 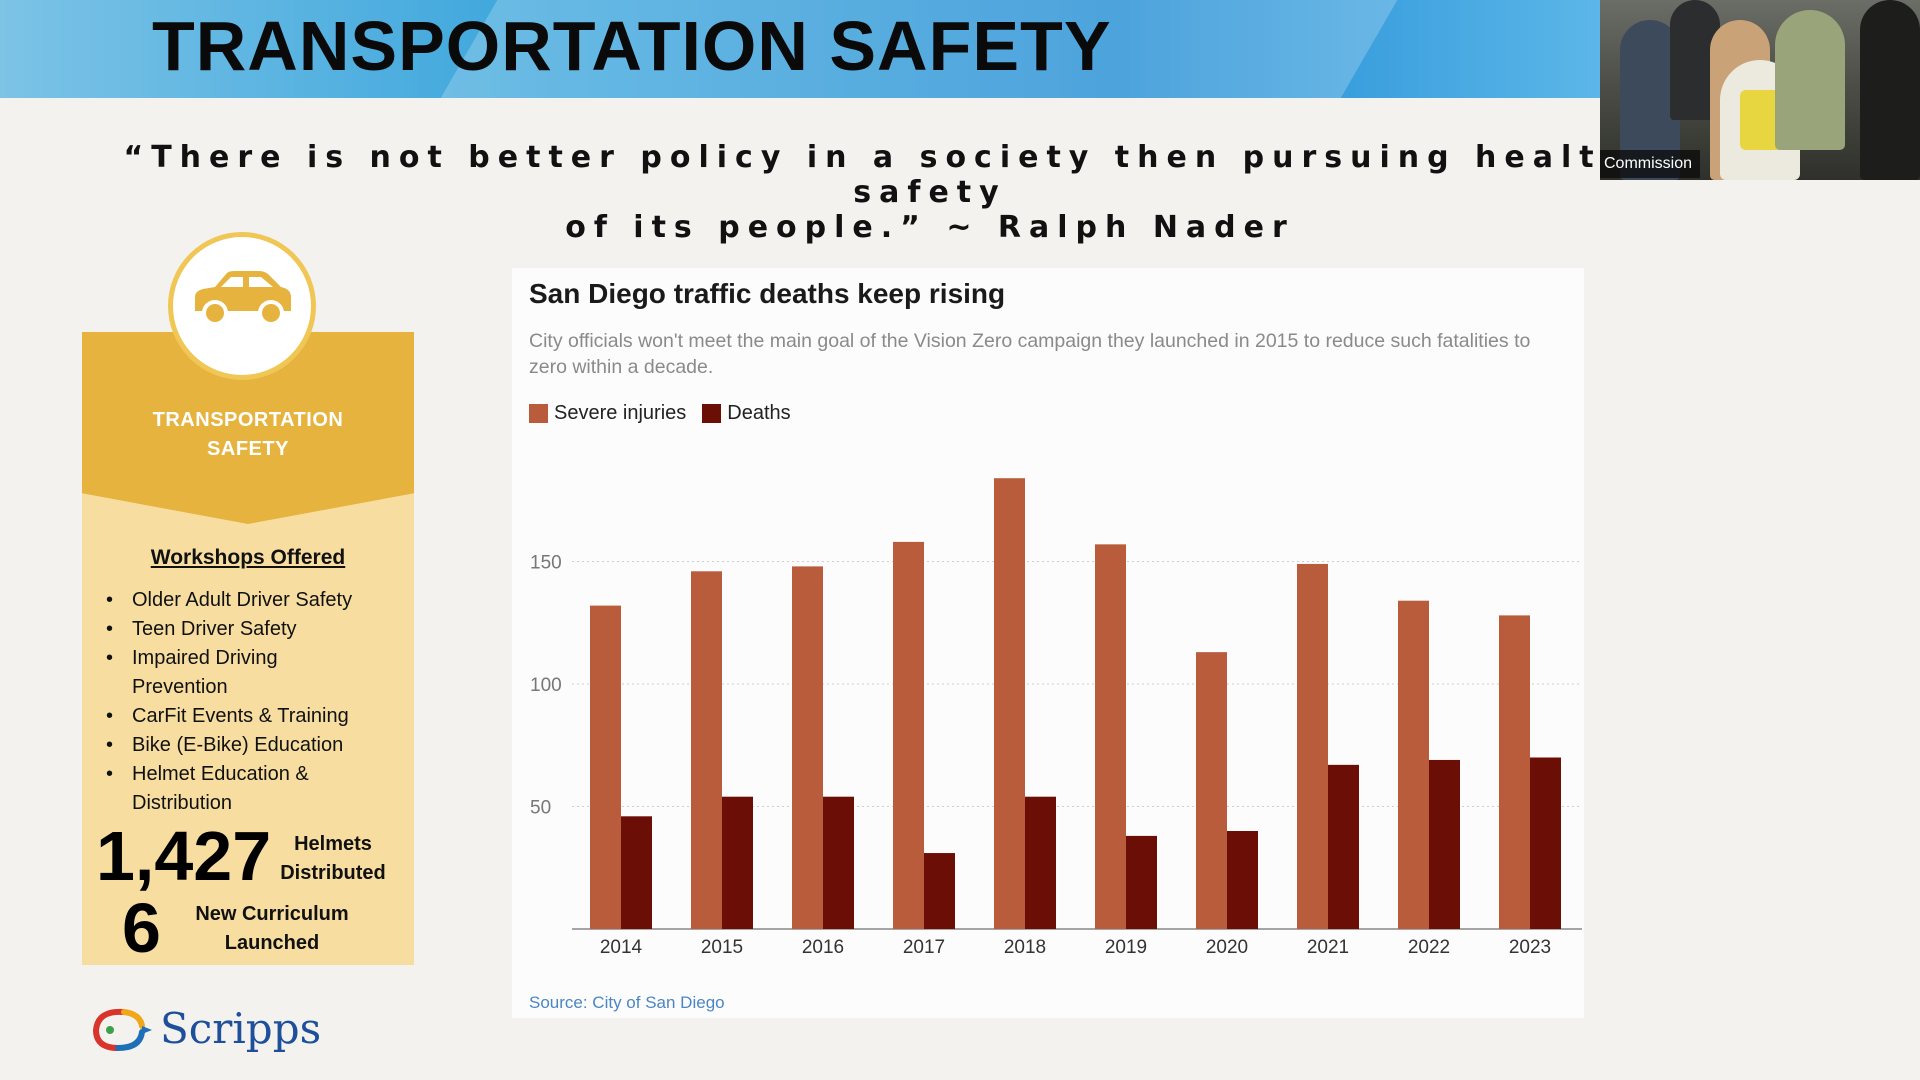 I want to click on x-tick-label: 2014, so click(x=621, y=947).